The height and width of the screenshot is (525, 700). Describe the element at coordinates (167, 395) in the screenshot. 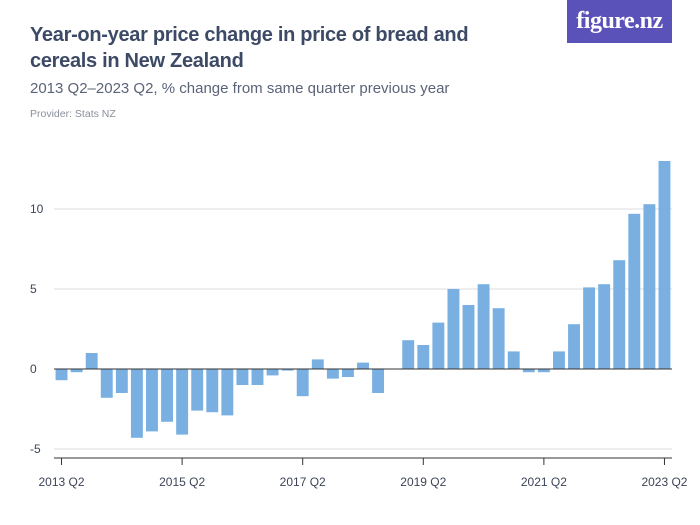

I see `bar-2015-q1` at that location.